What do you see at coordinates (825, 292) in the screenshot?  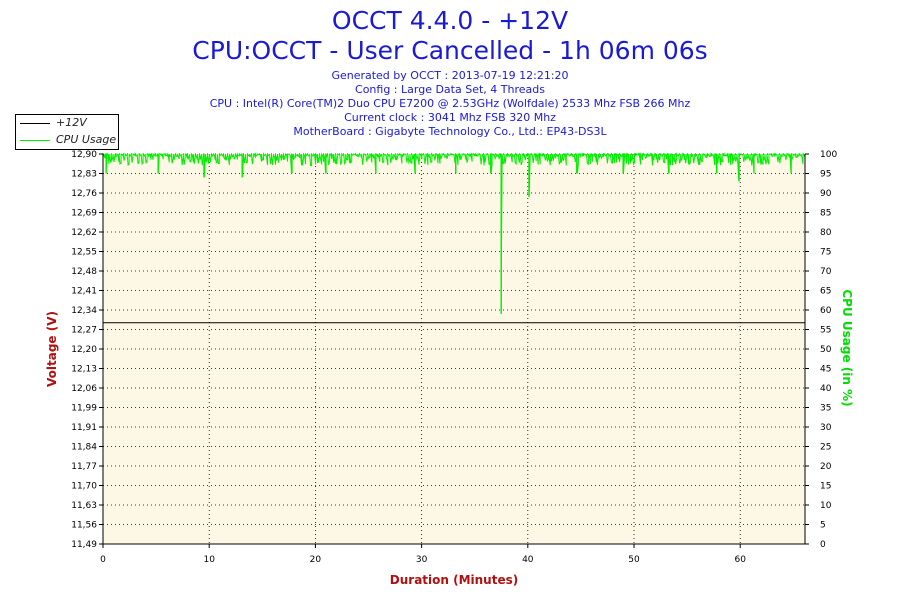 I see `right-tick-label: 65` at bounding box center [825, 292].